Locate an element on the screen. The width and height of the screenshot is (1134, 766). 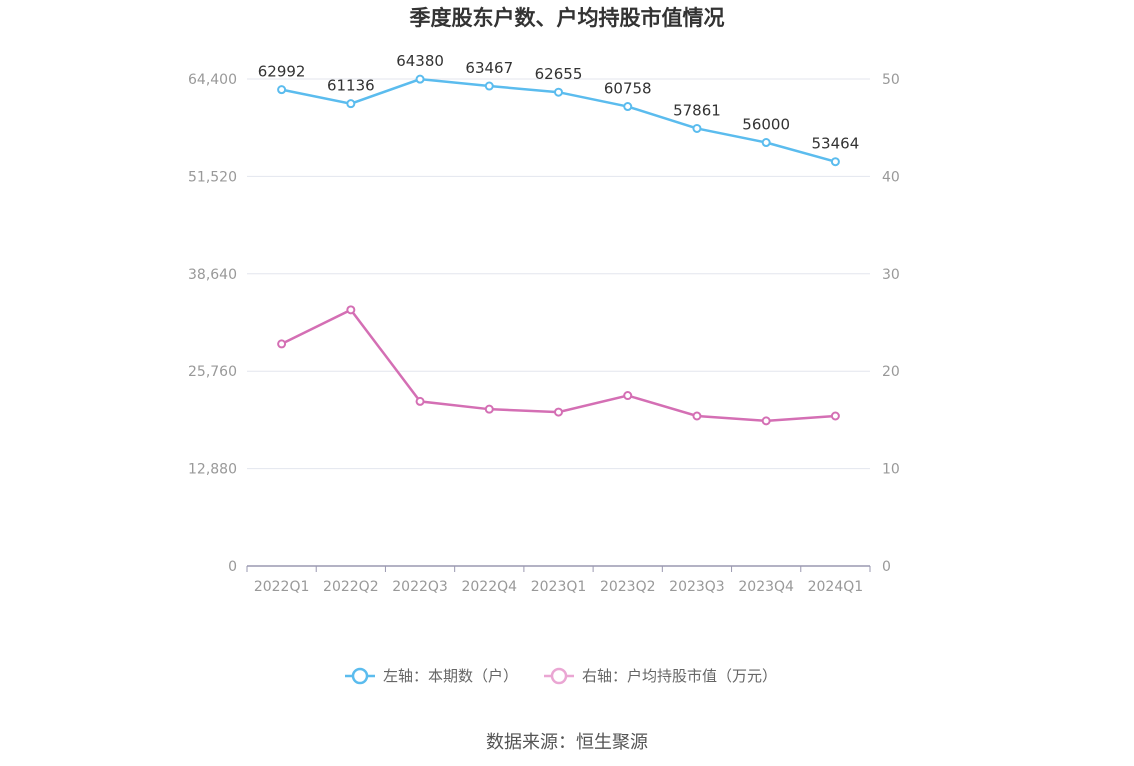
legend-label: 右轴：户均持股市值（万元） is located at coordinates (679, 676).